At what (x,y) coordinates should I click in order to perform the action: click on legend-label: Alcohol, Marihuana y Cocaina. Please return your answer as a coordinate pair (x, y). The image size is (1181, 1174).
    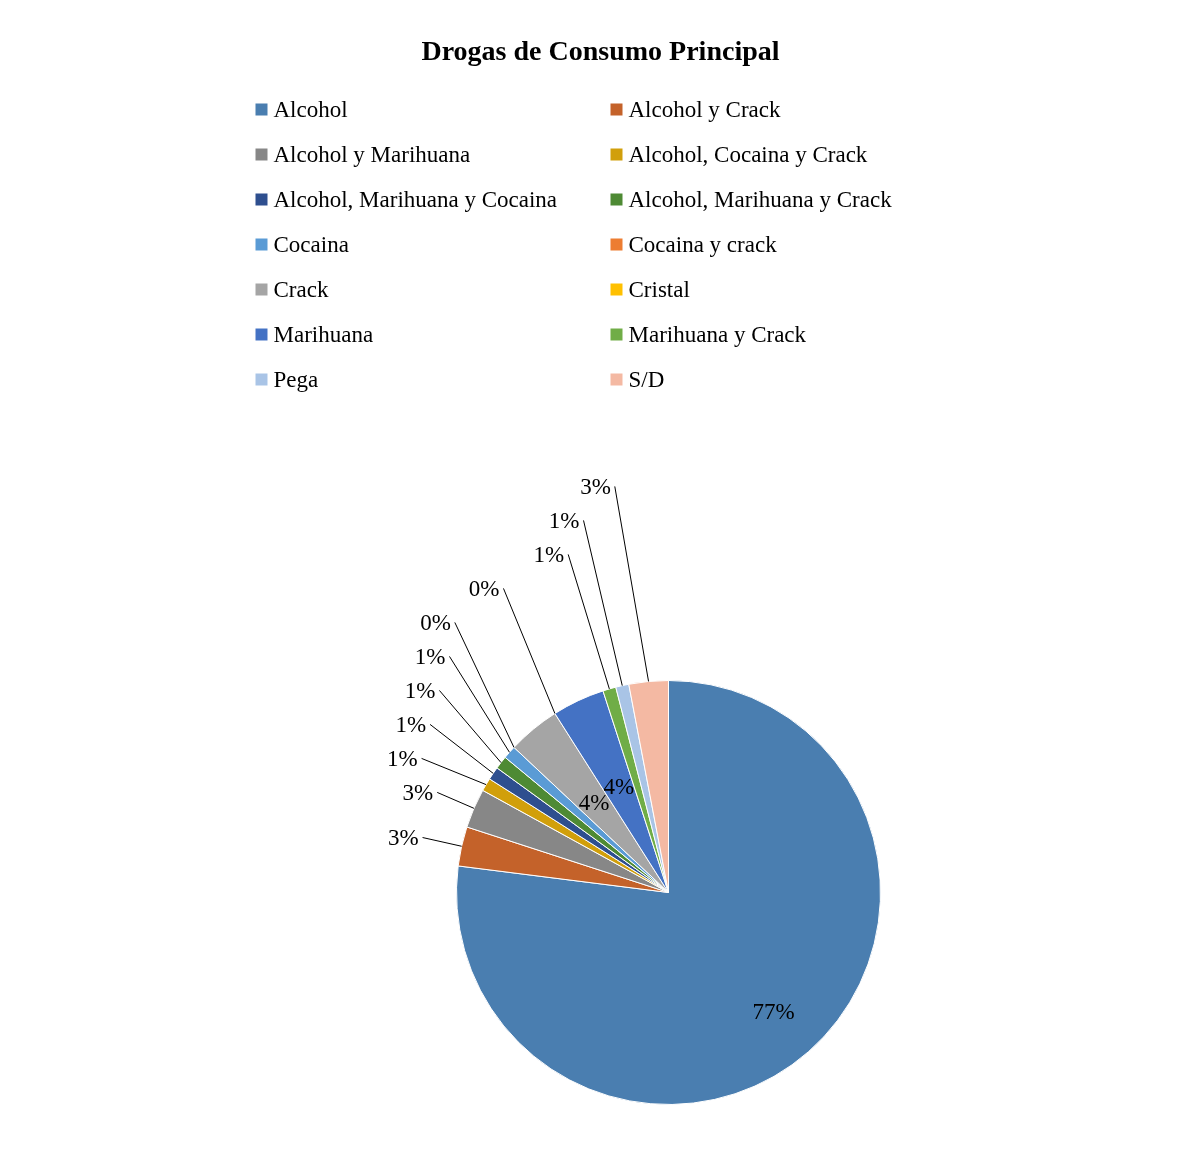
    Looking at the image, I should click on (415, 199).